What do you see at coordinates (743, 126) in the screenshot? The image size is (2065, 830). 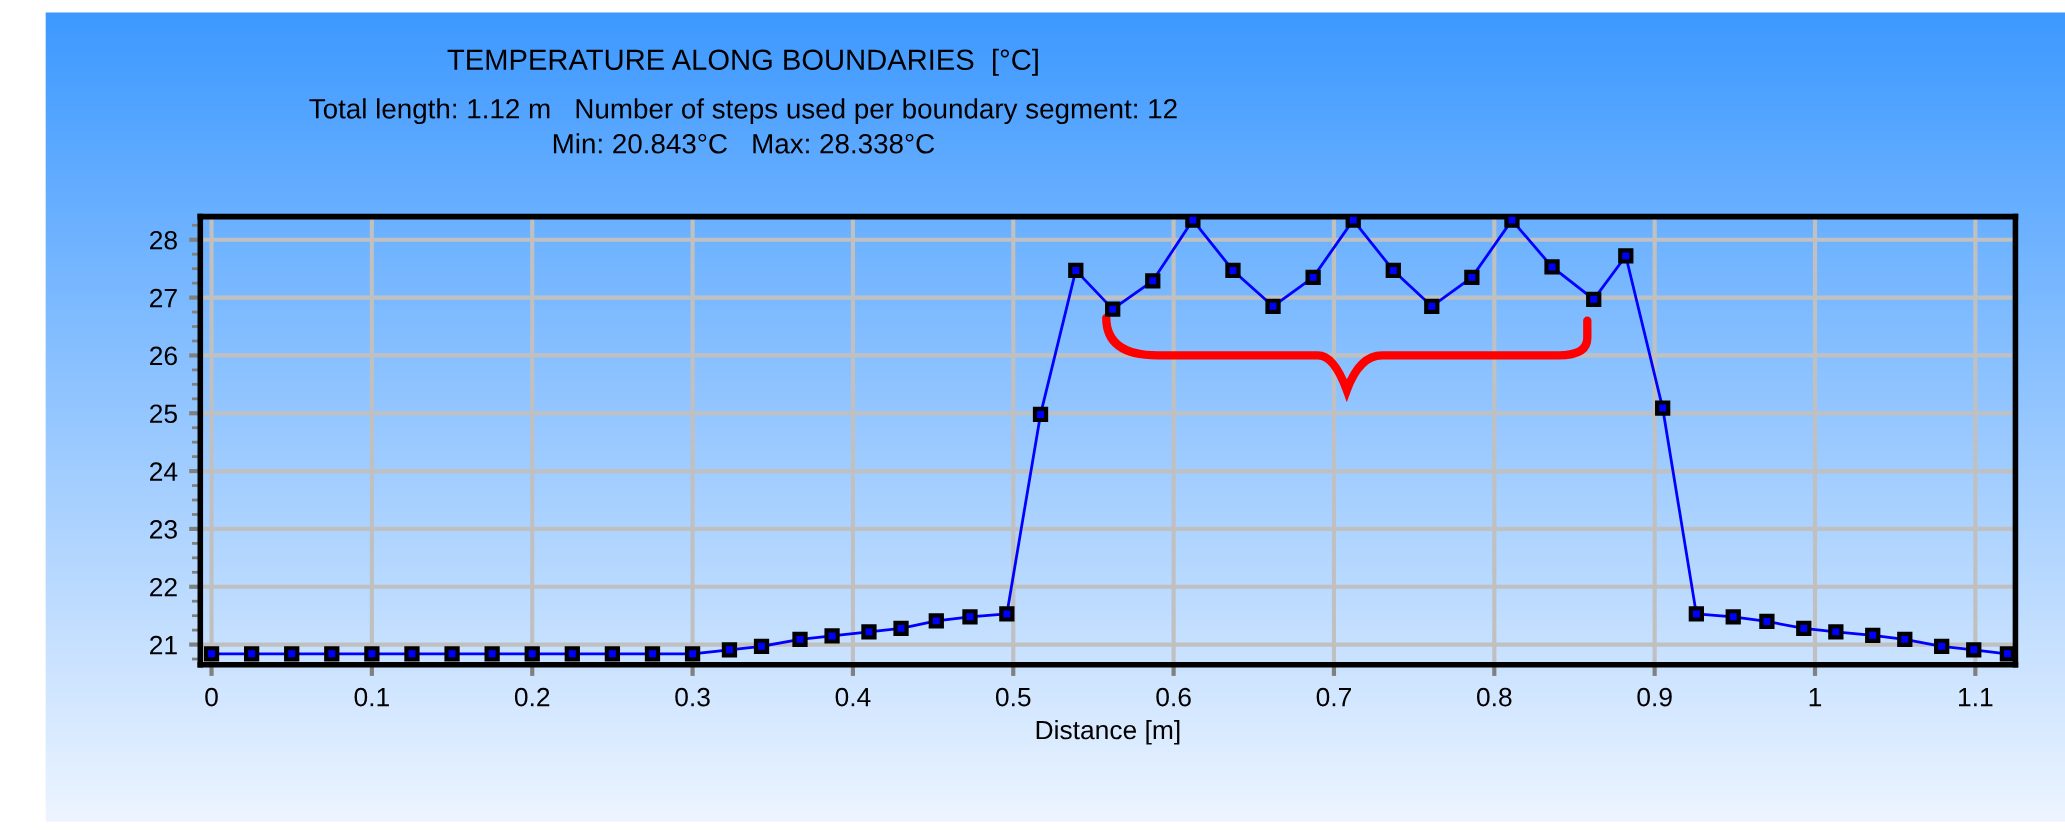 I see `chart-subtitle: Total length: 1.12 m Number of steps used per boundary segment: 12 Min: 20.843°C Max: 28.338°C` at bounding box center [743, 126].